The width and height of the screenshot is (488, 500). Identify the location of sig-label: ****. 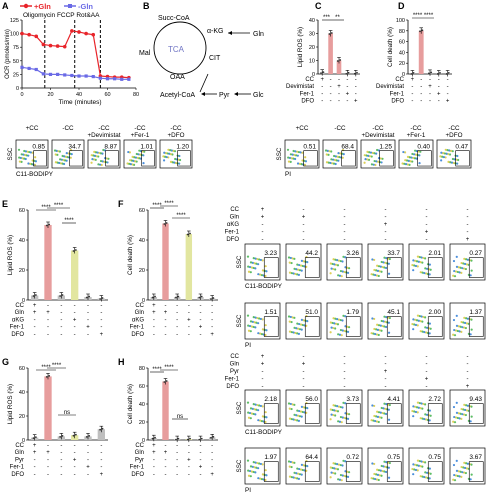
(59, 206).